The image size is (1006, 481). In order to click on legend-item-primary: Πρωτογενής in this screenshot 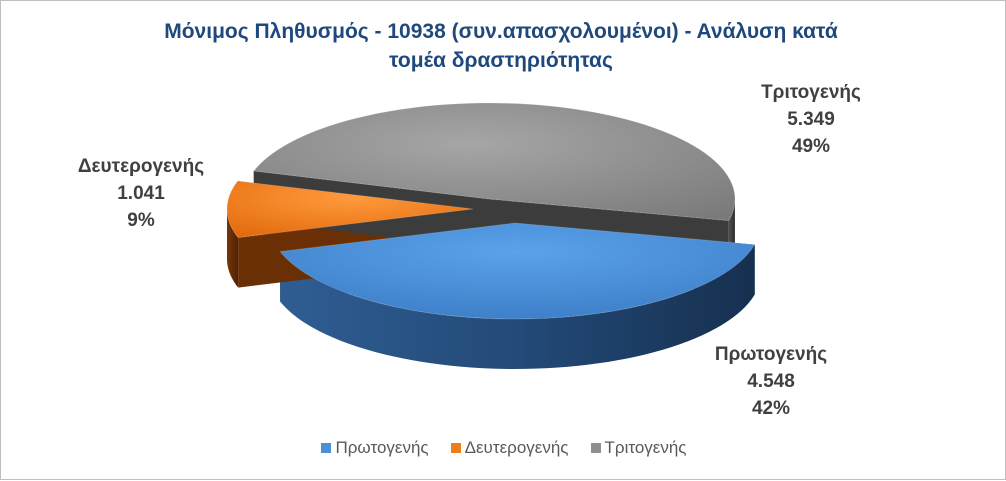, I will do `click(375, 448)`.